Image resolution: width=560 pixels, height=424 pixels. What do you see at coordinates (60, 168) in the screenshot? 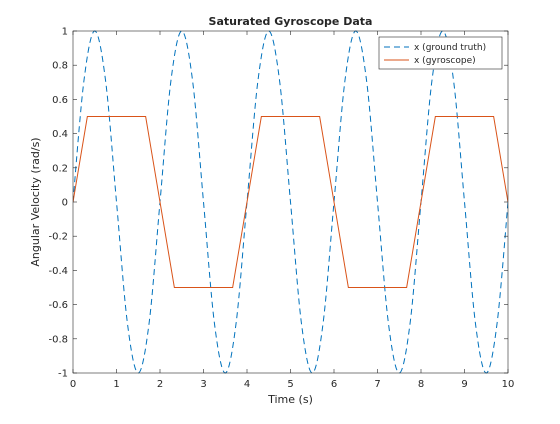
I see `y-tick-label: 0.2` at bounding box center [60, 168].